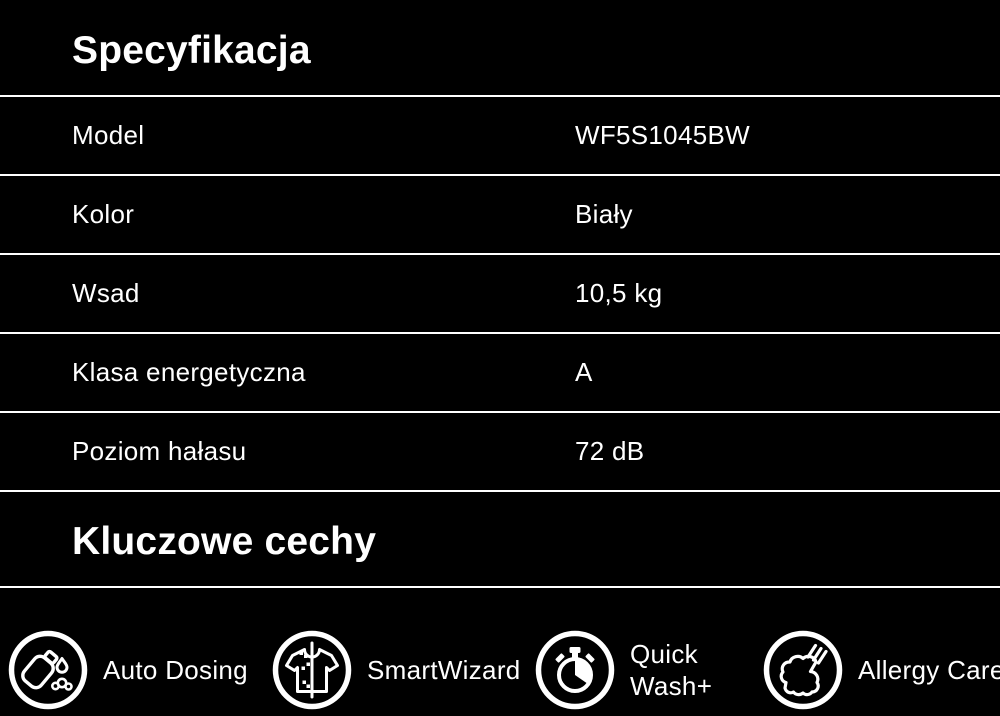  Describe the element at coordinates (662, 135) in the screenshot. I see `spec-value: WF5S1045BW` at that location.